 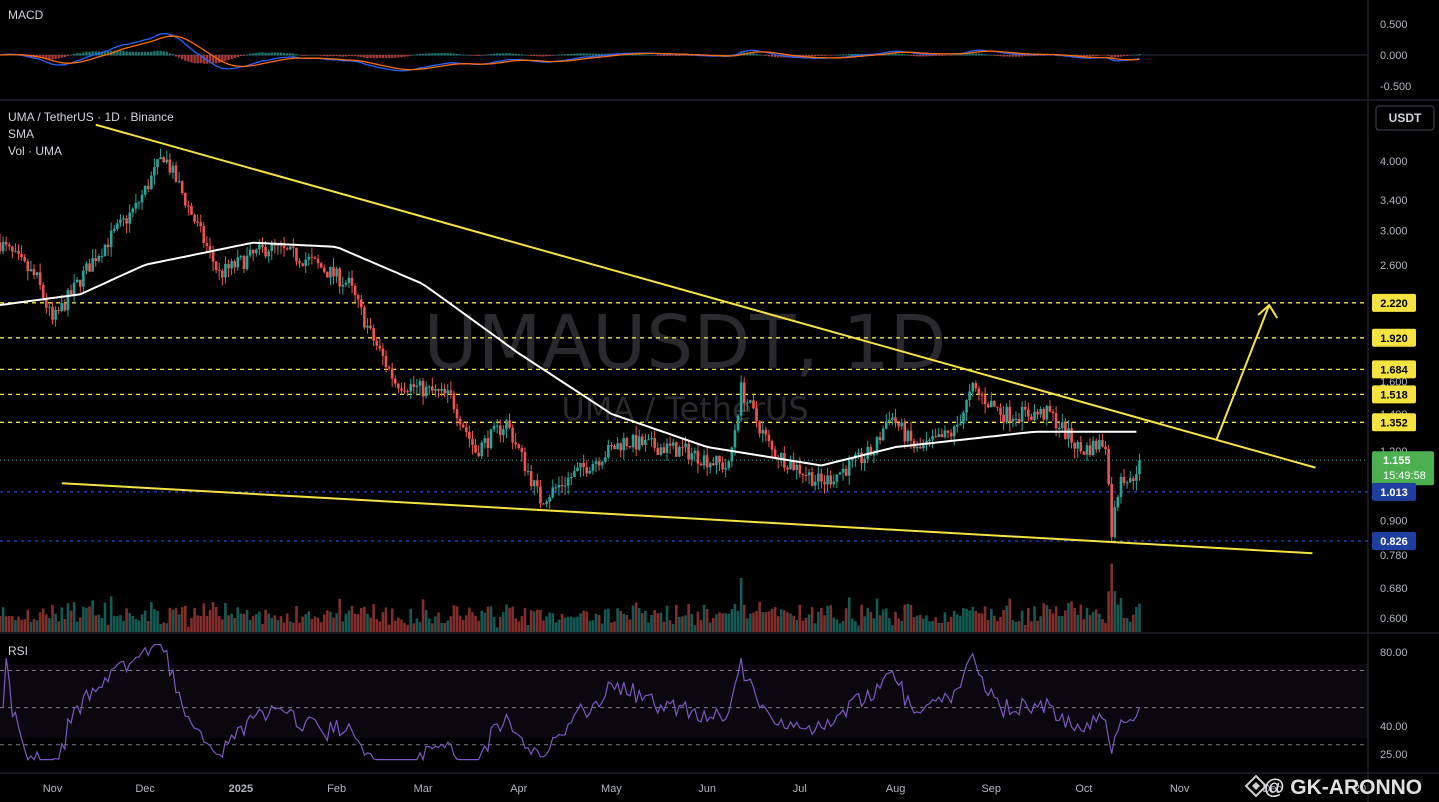 I want to click on price-tick: 3.000, so click(x=1394, y=231).